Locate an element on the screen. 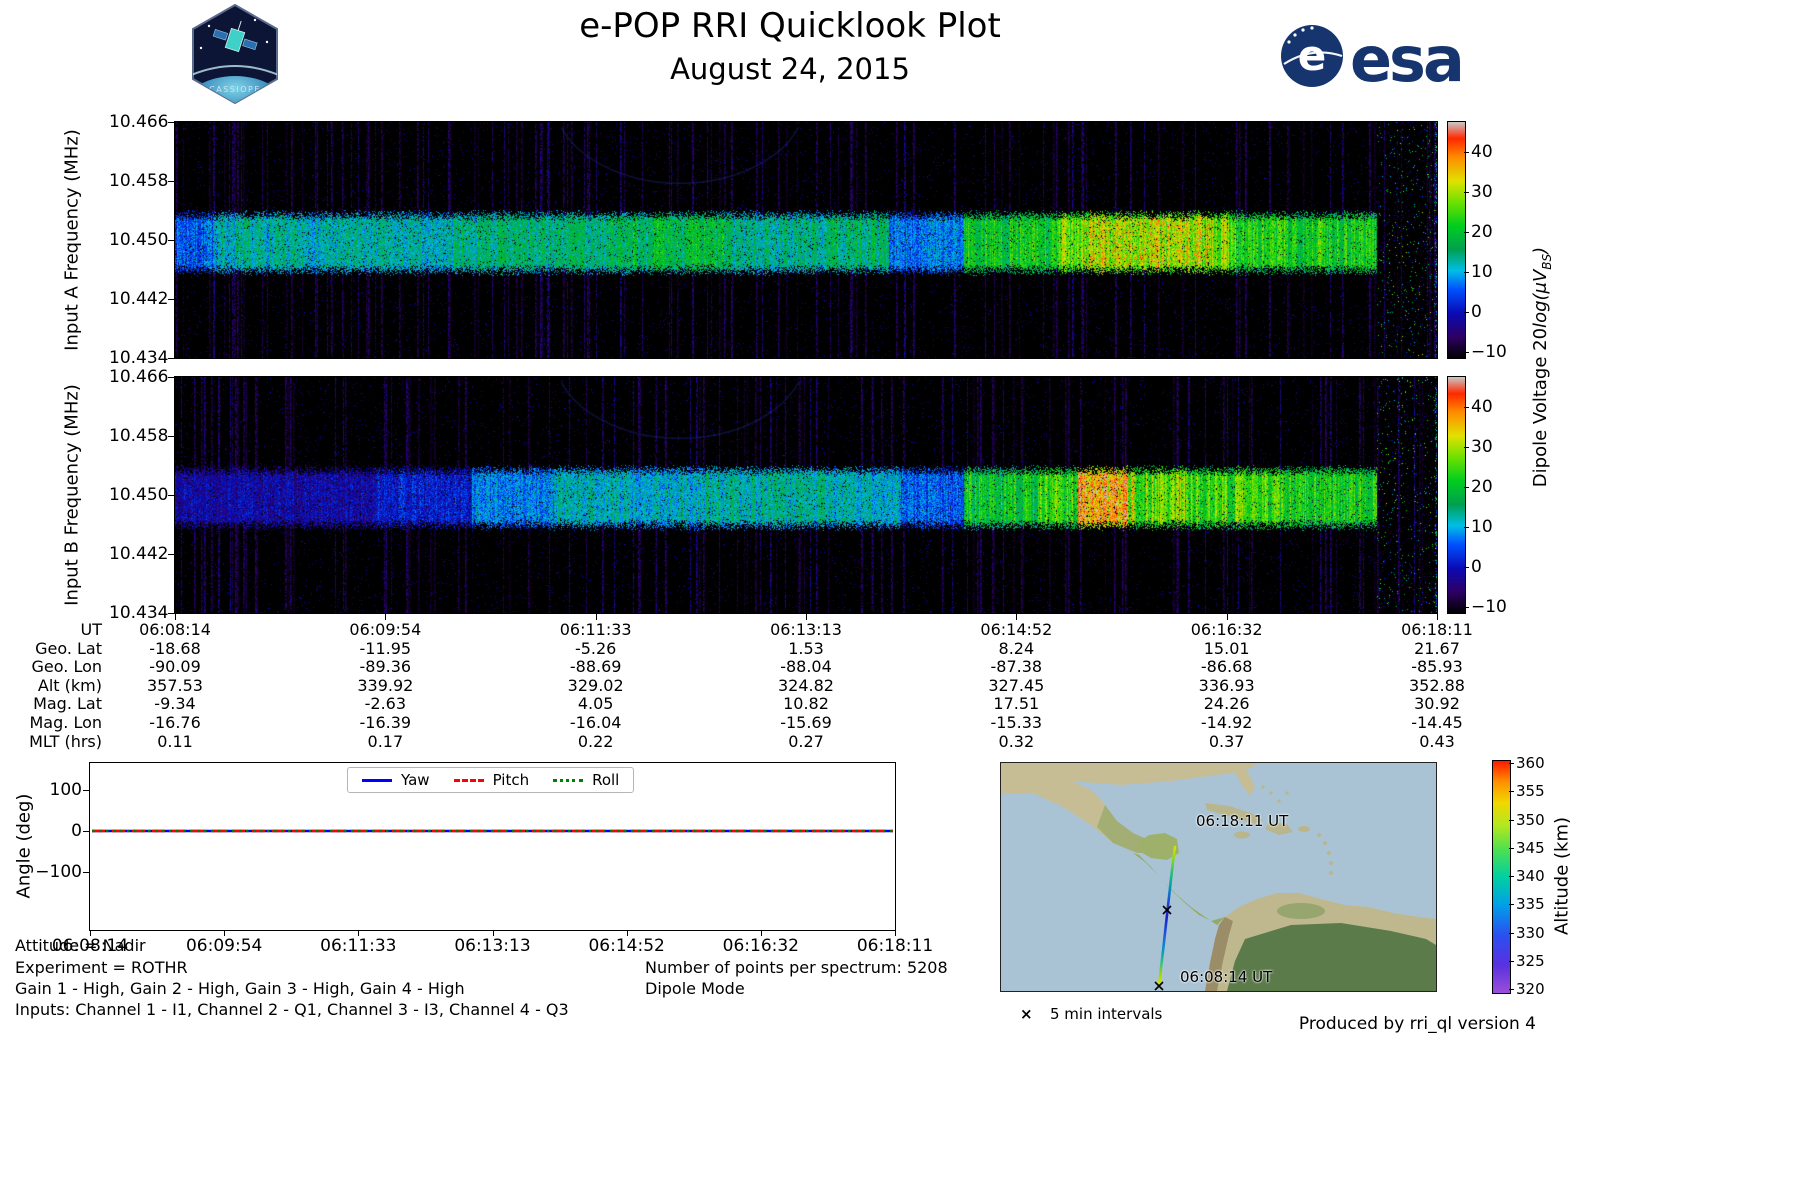 The height and width of the screenshot is (1200, 1800). ephemeris-cell: 06:16:32 is located at coordinates (1226, 629).